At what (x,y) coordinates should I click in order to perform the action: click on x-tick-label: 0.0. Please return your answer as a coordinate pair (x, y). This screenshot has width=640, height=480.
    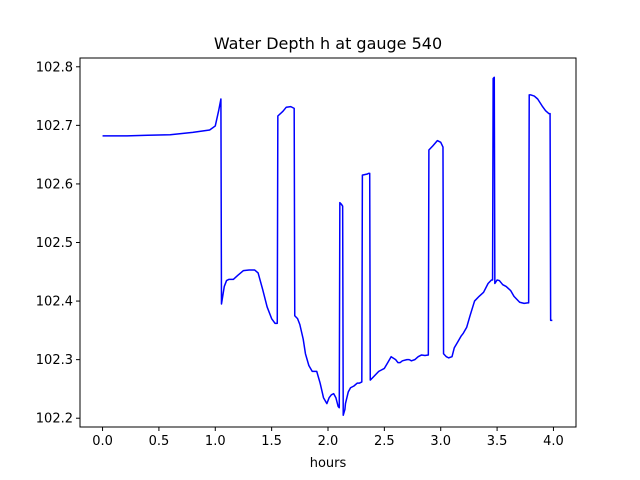
    Looking at the image, I should click on (102, 441).